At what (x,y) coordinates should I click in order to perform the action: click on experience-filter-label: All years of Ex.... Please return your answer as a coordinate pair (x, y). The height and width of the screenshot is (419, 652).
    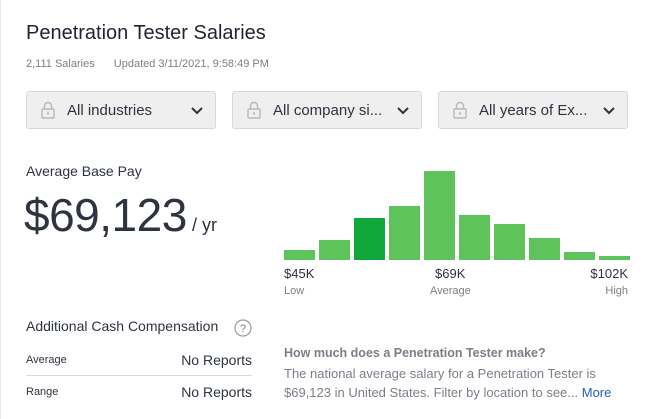
    Looking at the image, I should click on (533, 110).